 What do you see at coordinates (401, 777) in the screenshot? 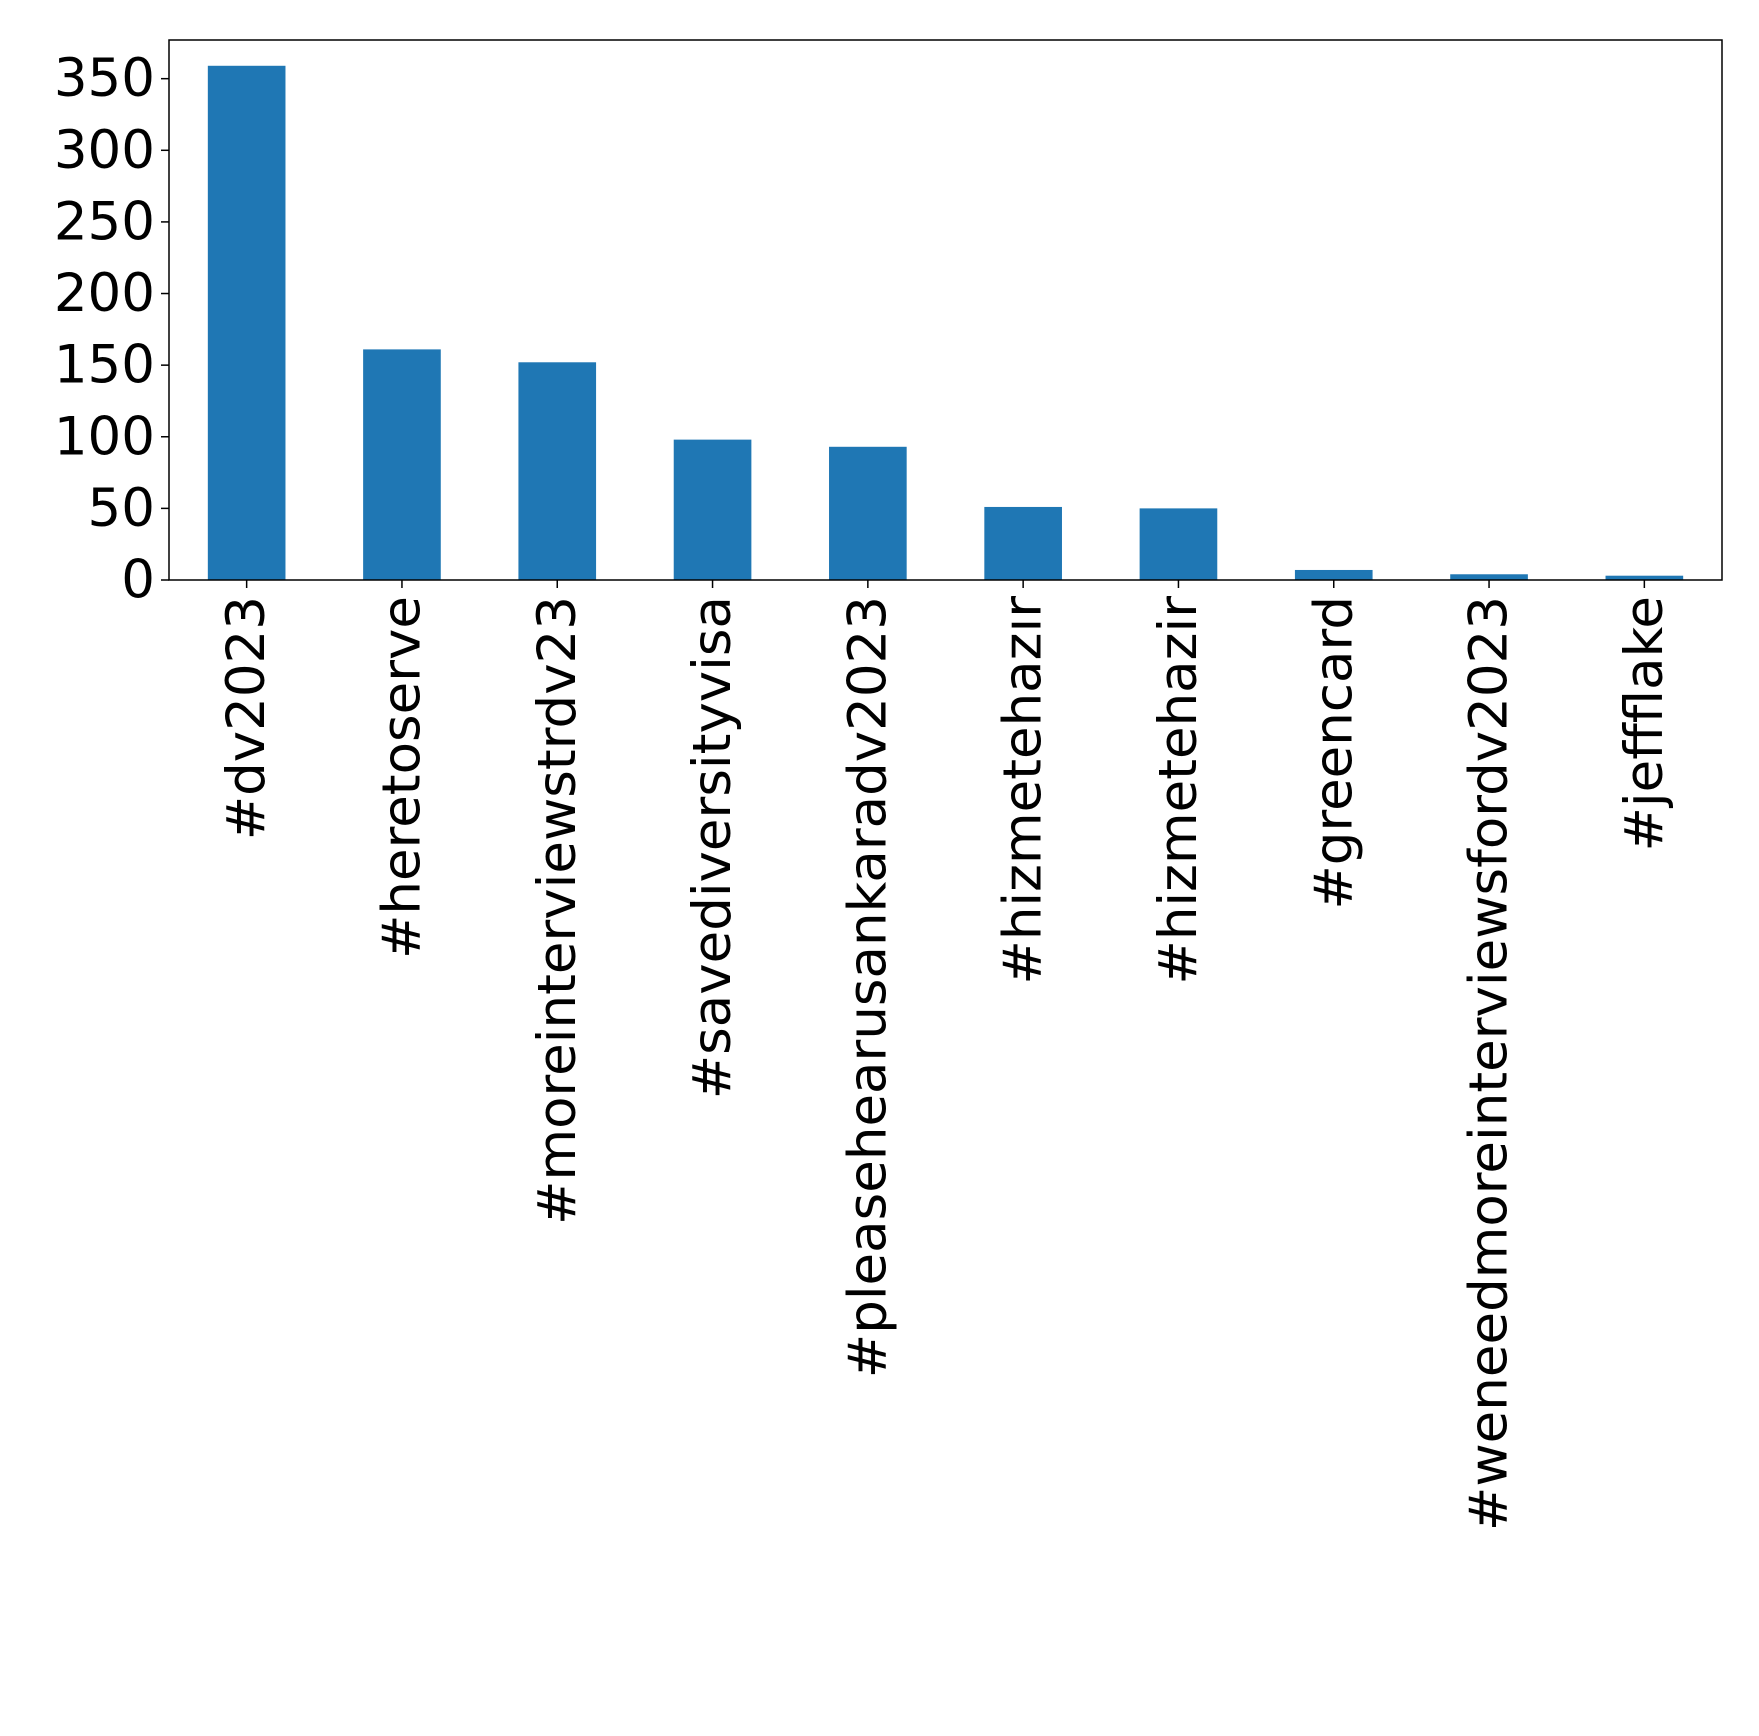
I see `x-tick-label: #heretoserve` at bounding box center [401, 777].